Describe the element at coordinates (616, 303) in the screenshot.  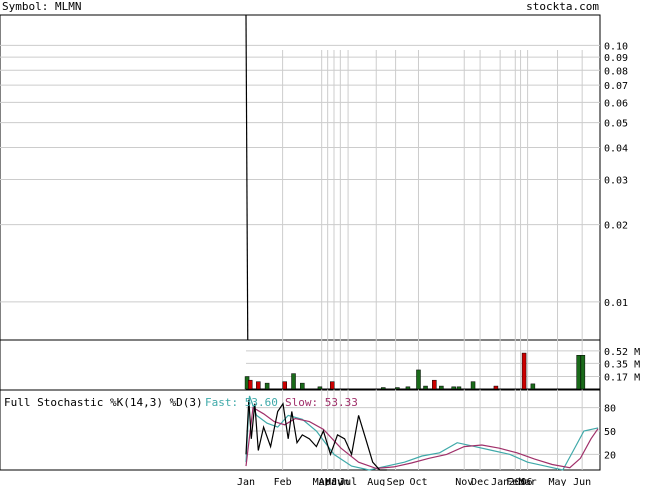
I see `price-tick-label: 0.01` at that location.